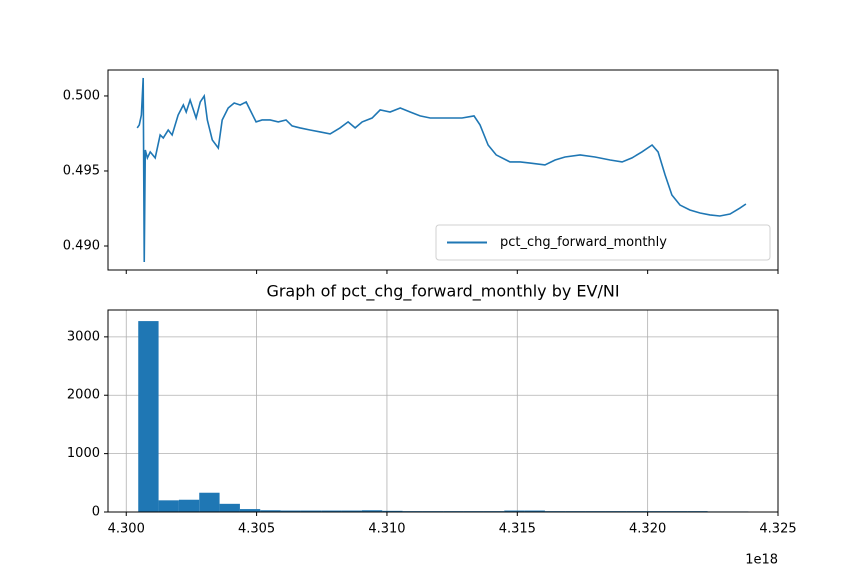 This screenshot has height=576, width=864. Describe the element at coordinates (256, 529) in the screenshot. I see `x-tick-label: 4.305` at that location.